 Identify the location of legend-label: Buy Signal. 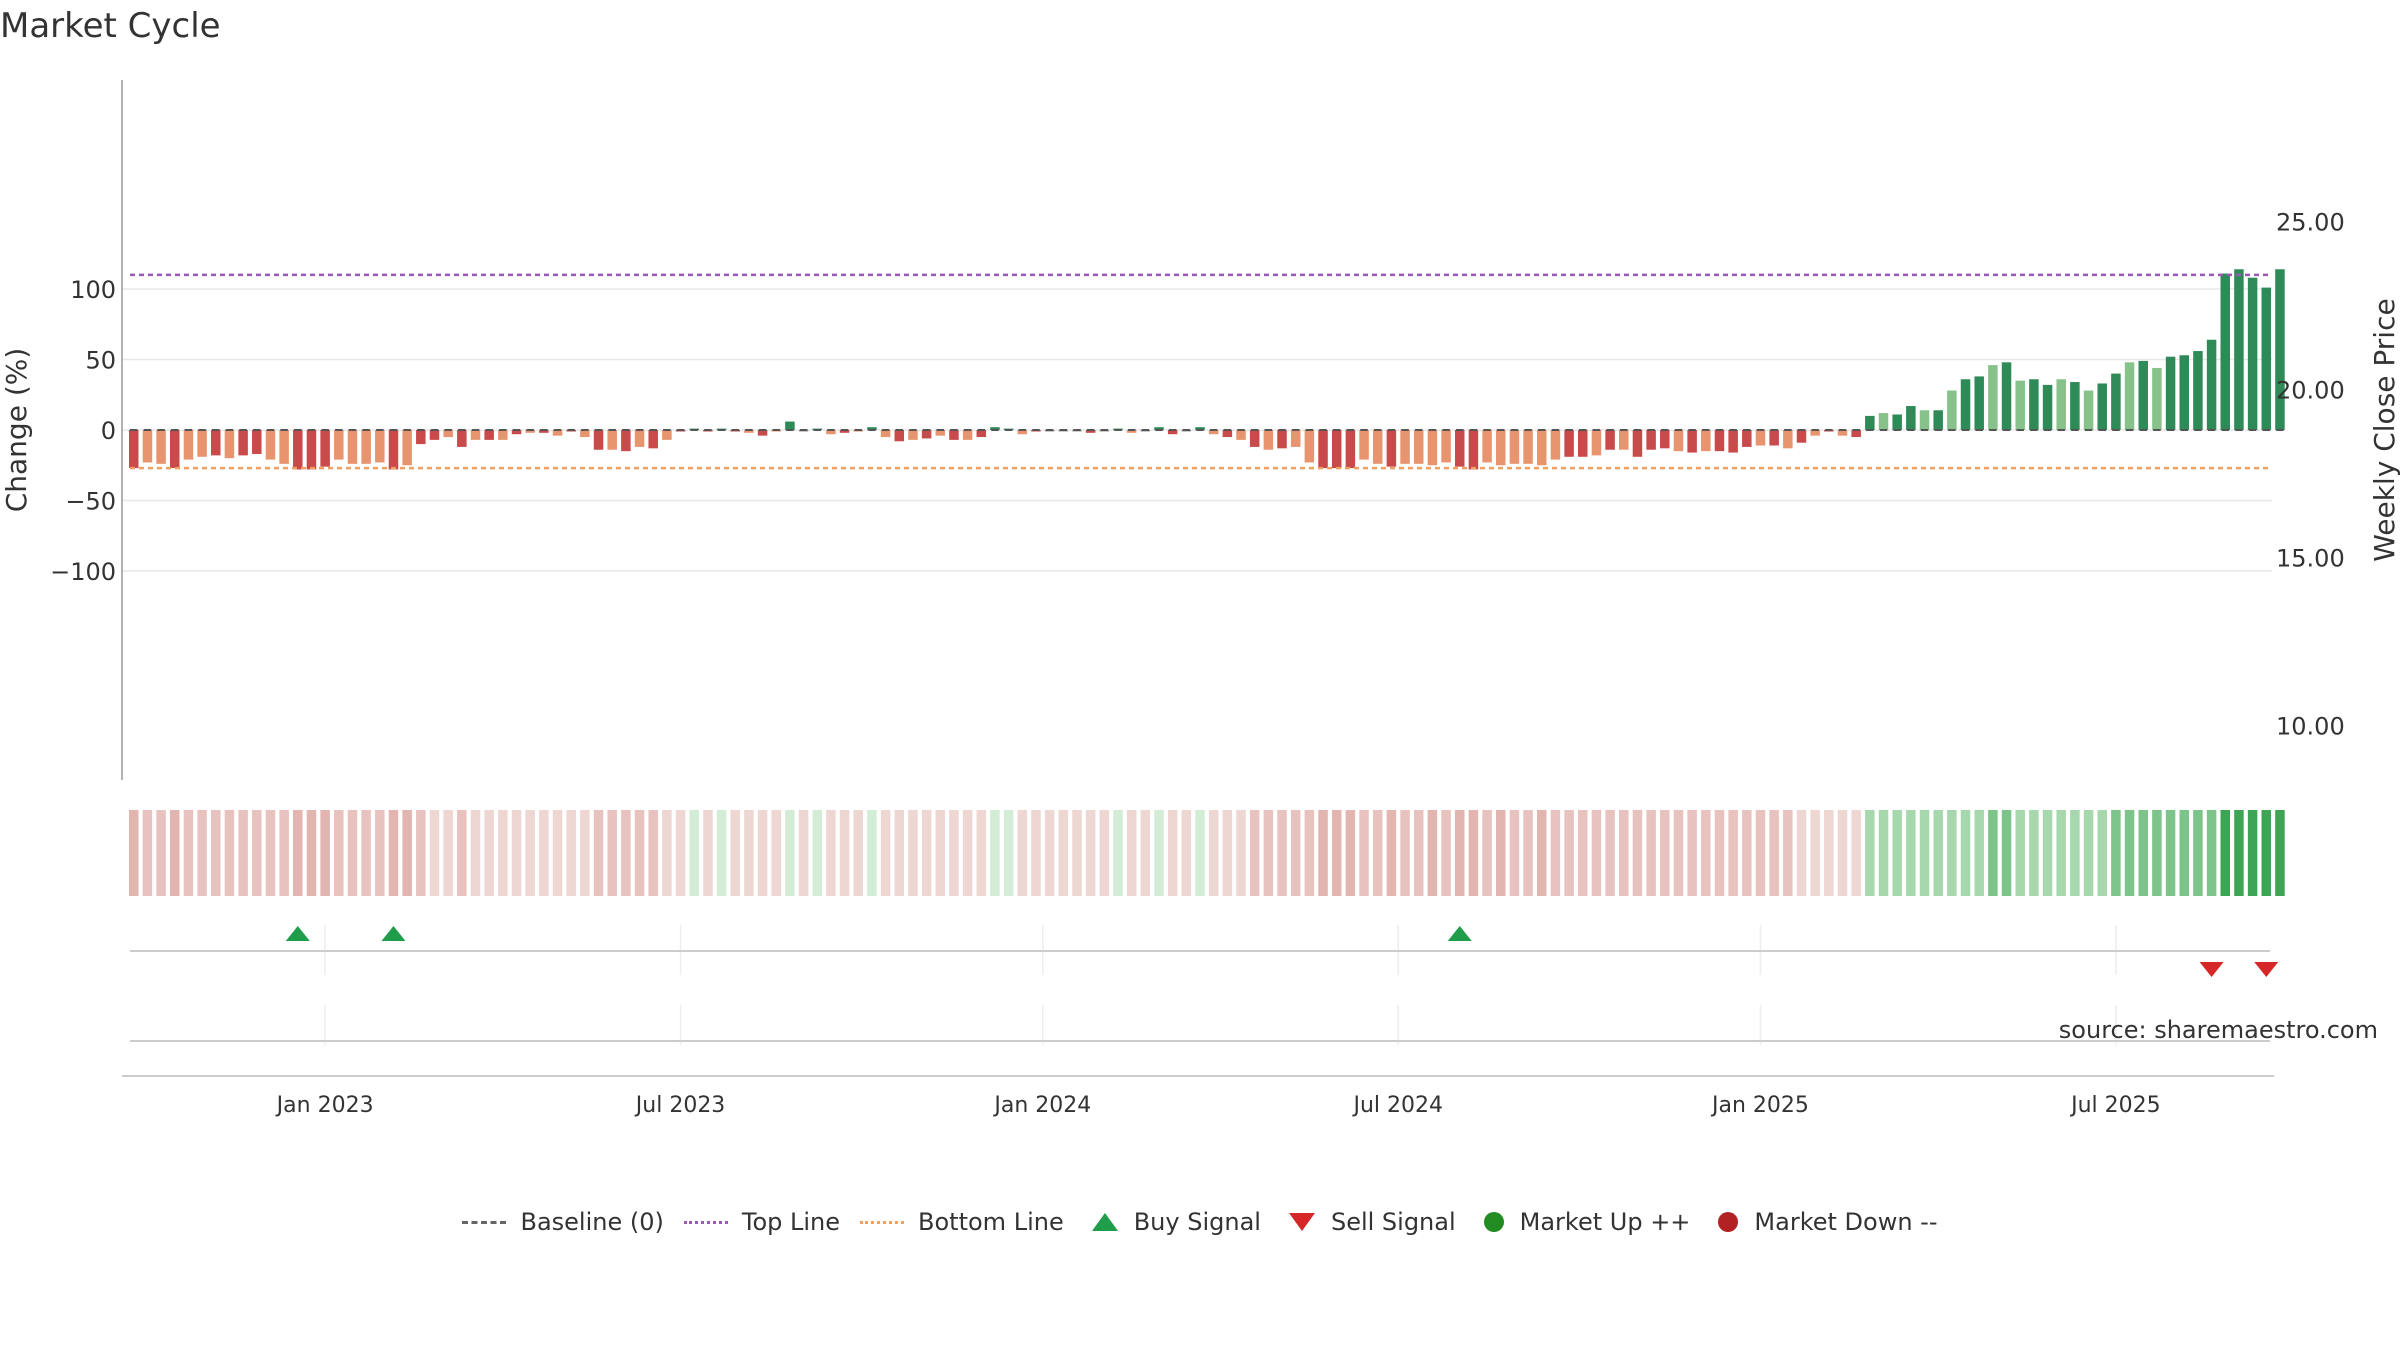
(1197, 1222).